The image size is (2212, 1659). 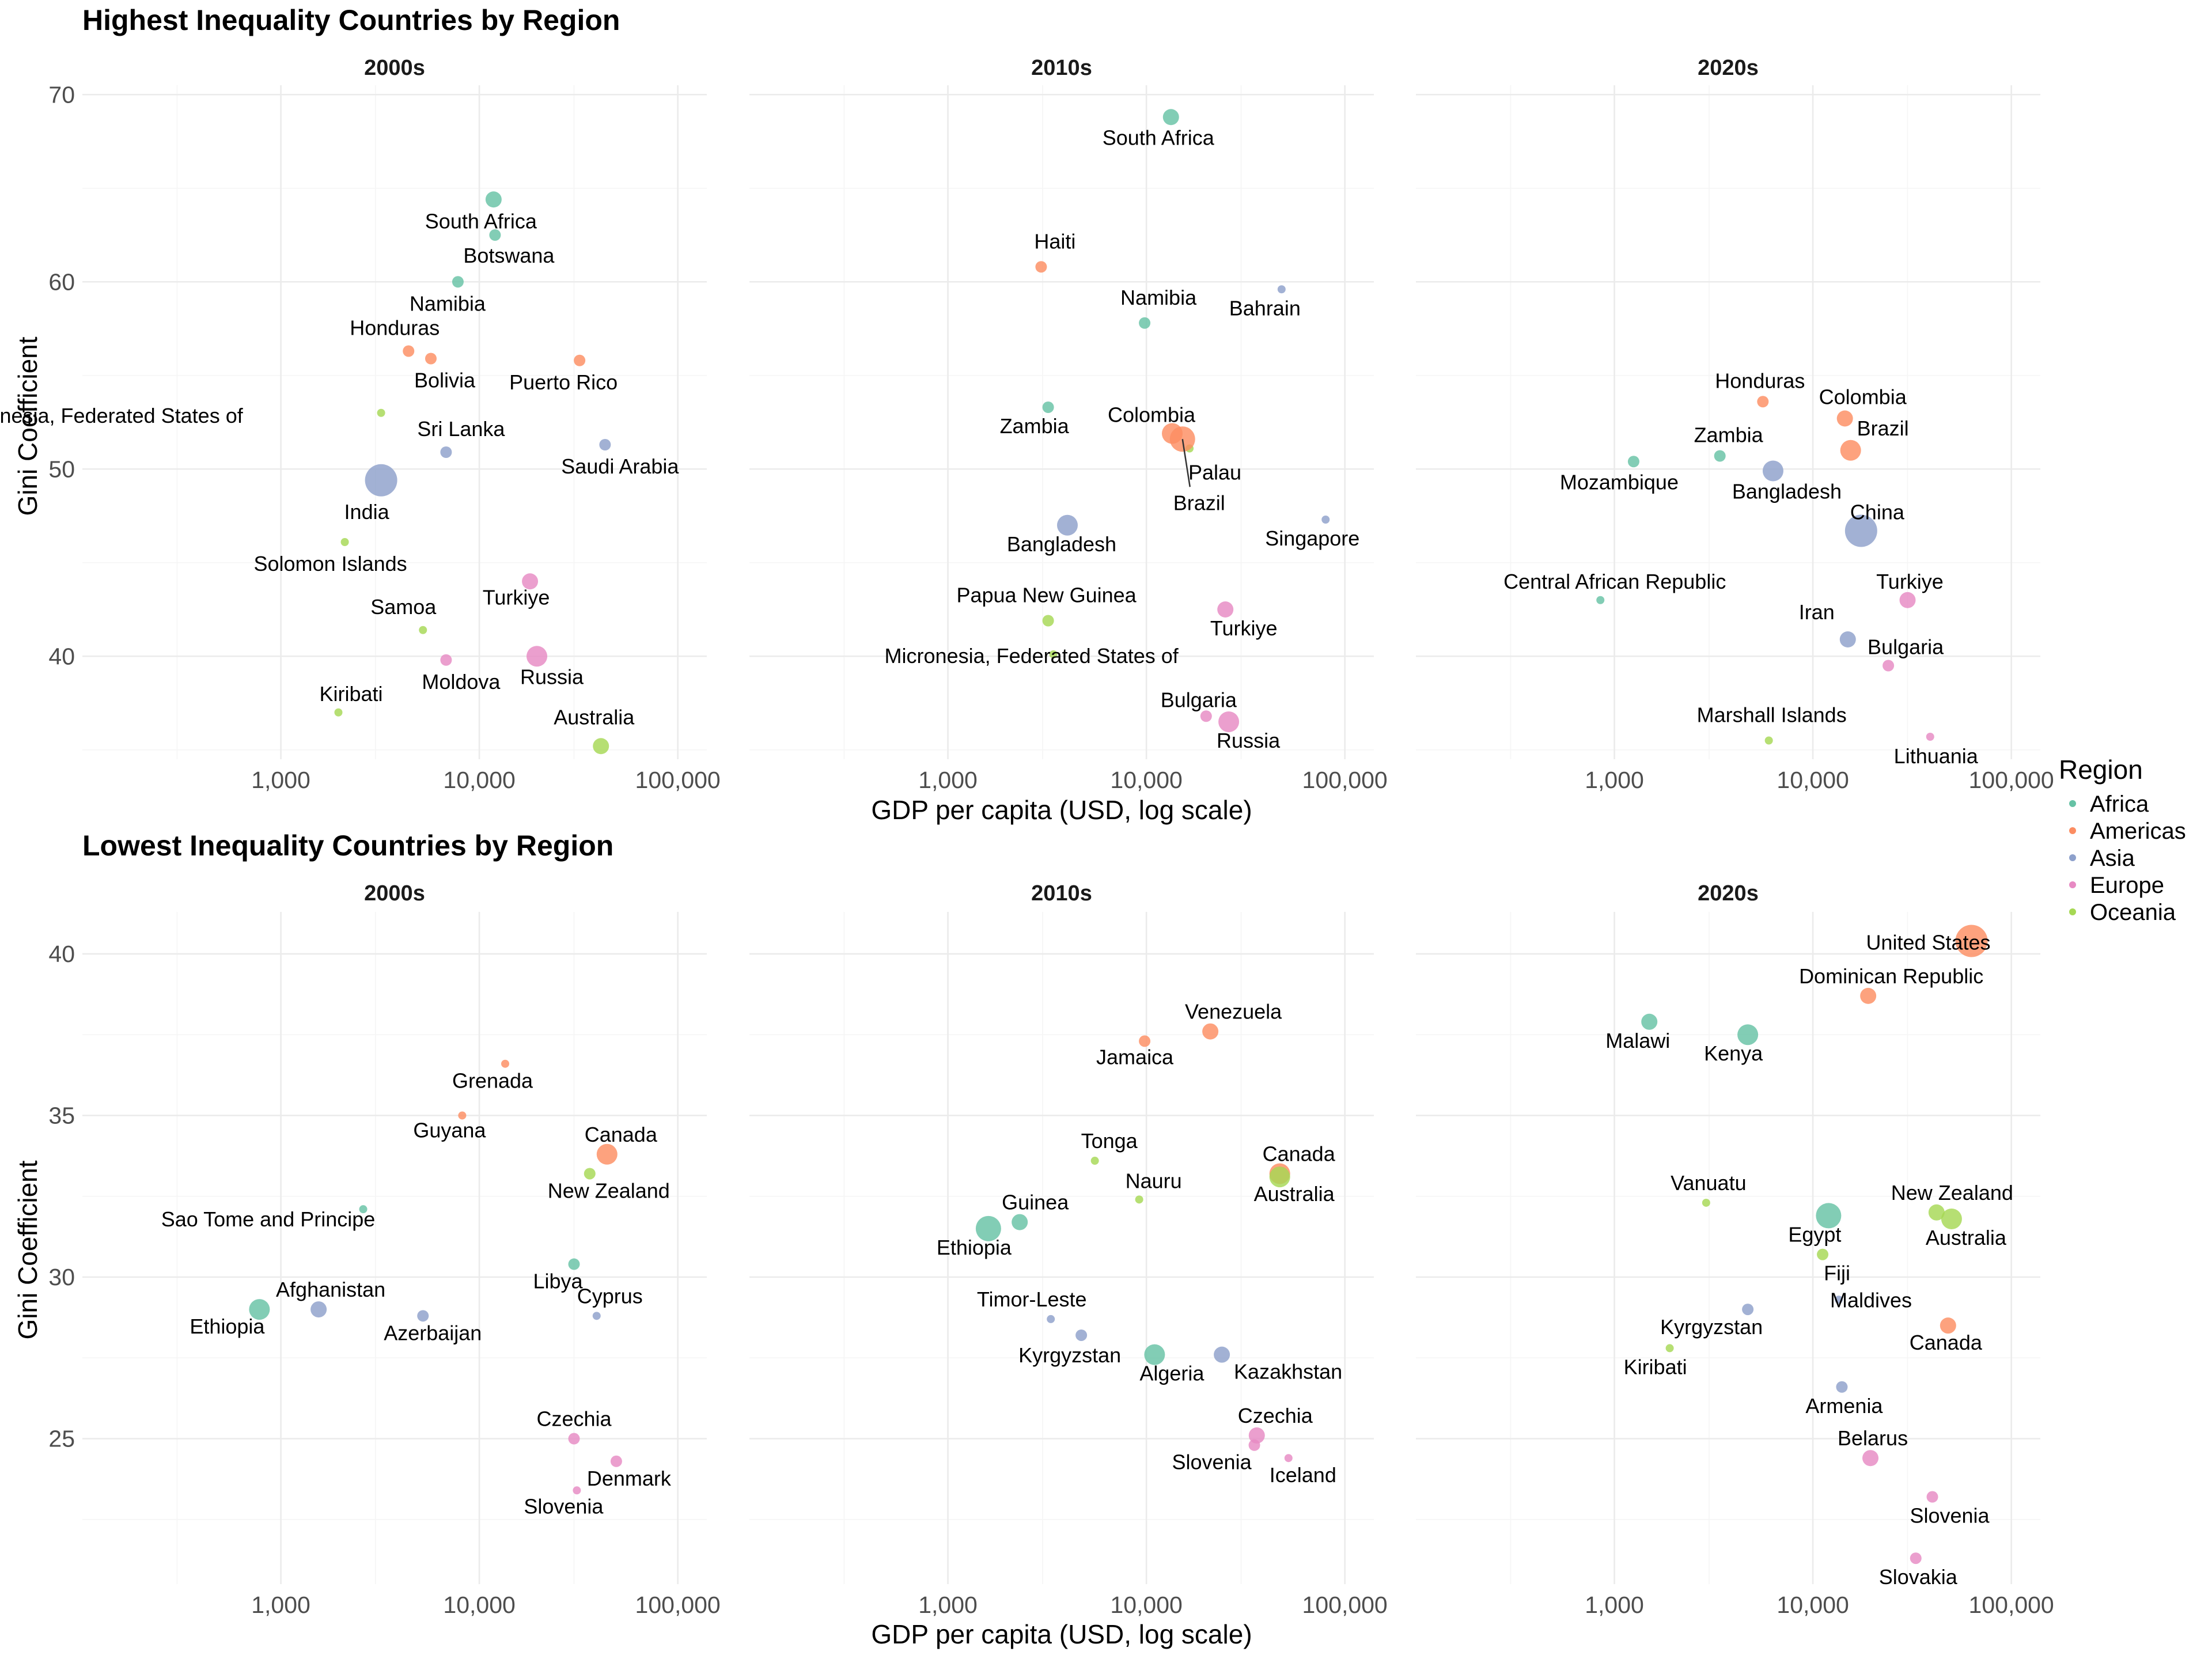 What do you see at coordinates (1303, 1475) in the screenshot?
I see `point-label-iceland: Iceland` at bounding box center [1303, 1475].